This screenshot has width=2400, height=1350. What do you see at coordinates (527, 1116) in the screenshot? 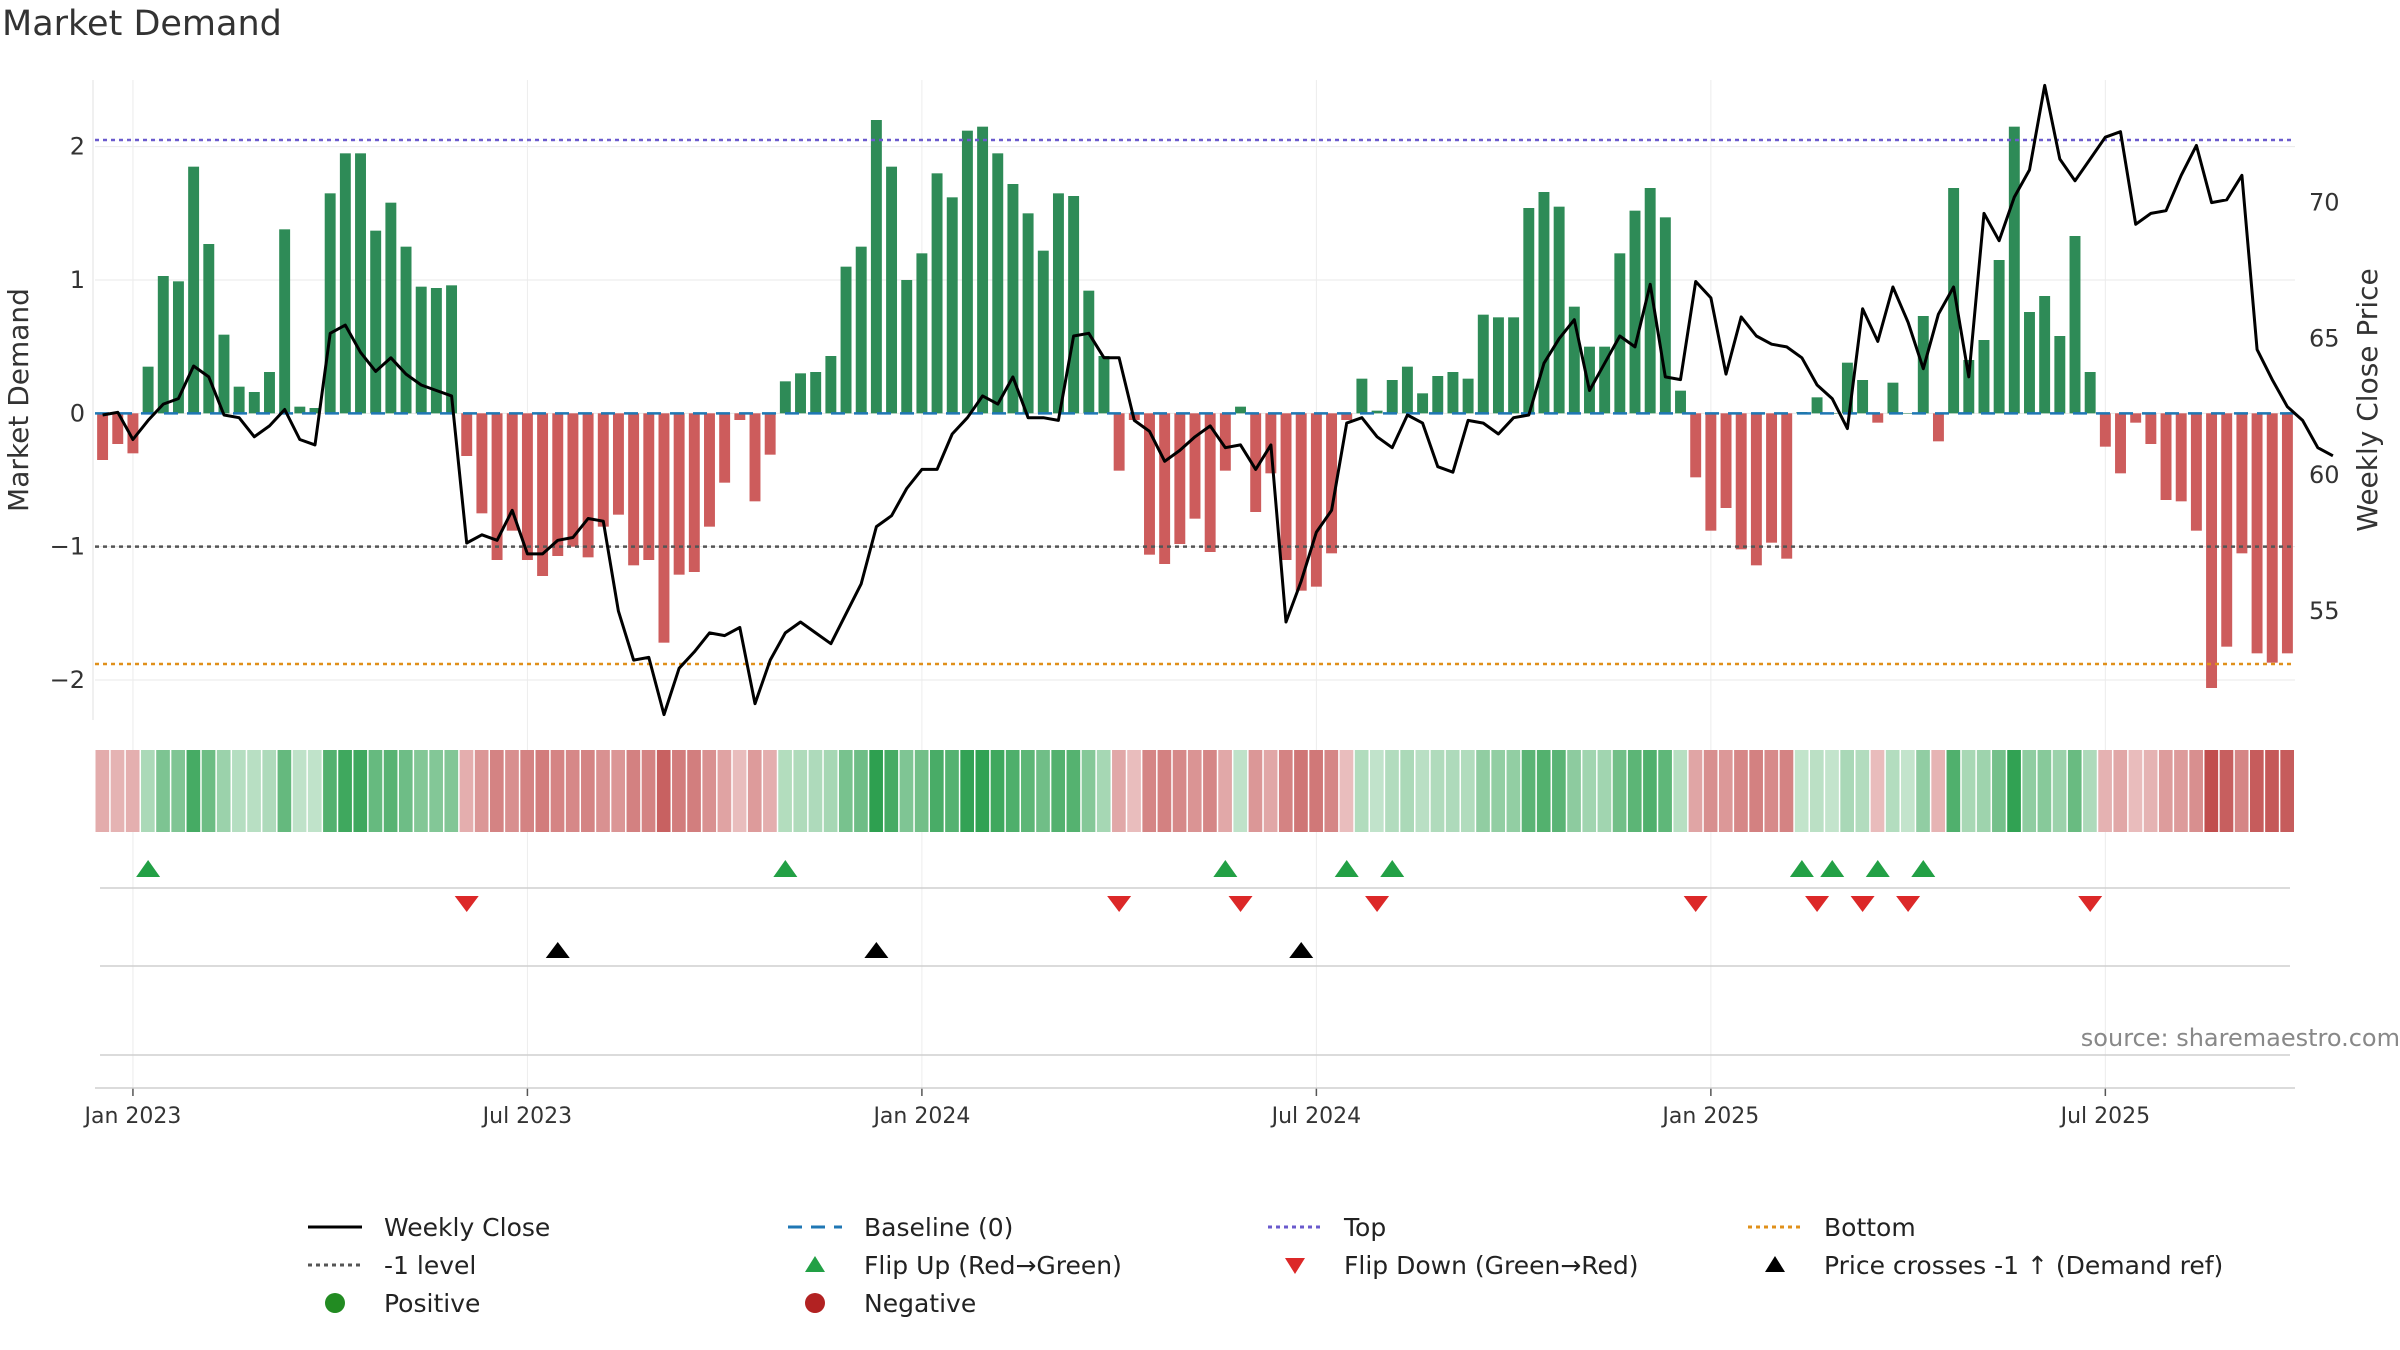
I see `x-tick-label: Jul 2023` at bounding box center [527, 1116].